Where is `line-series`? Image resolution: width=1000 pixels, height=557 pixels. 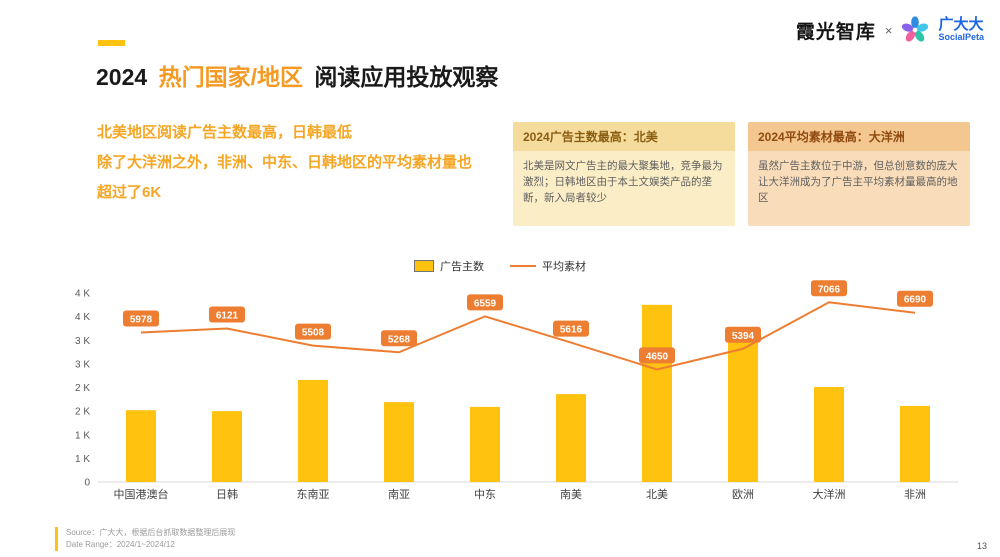
line-series is located at coordinates (528, 336).